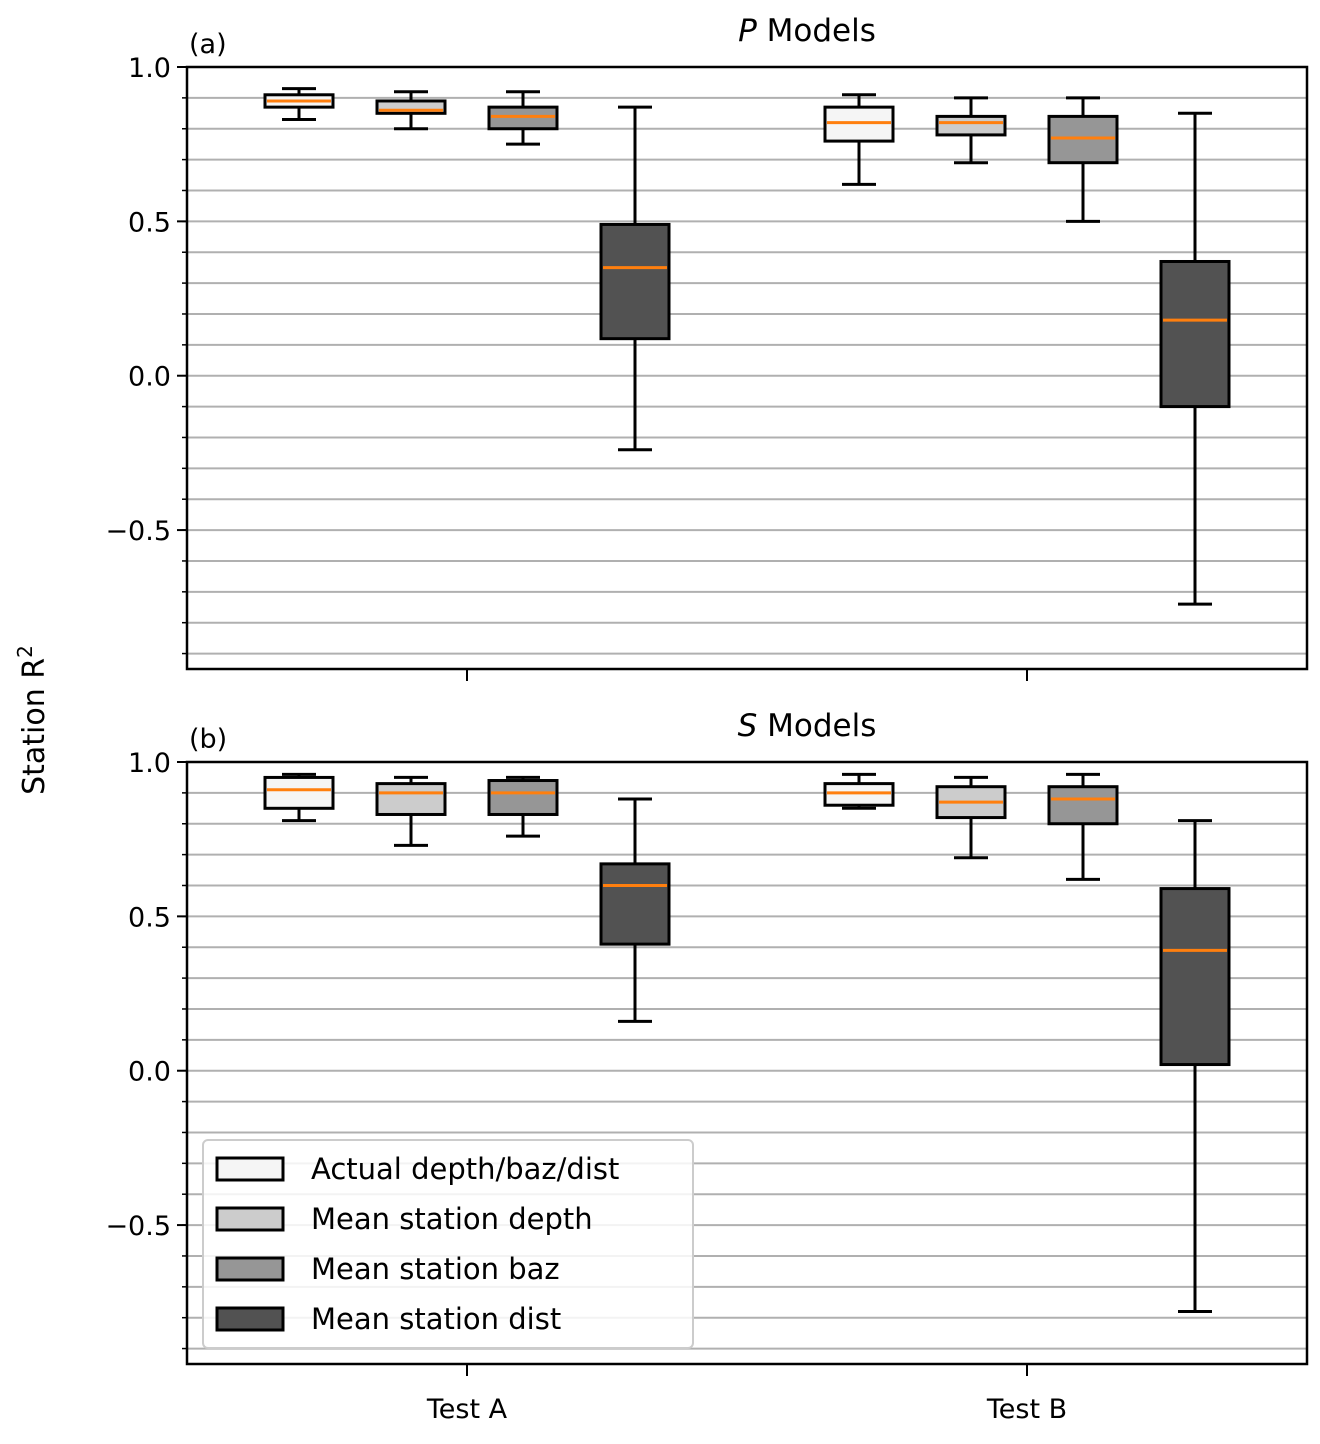 This screenshot has width=1320, height=1444. Describe the element at coordinates (747, 31) in the screenshot. I see `panel-title-italic: P` at that location.